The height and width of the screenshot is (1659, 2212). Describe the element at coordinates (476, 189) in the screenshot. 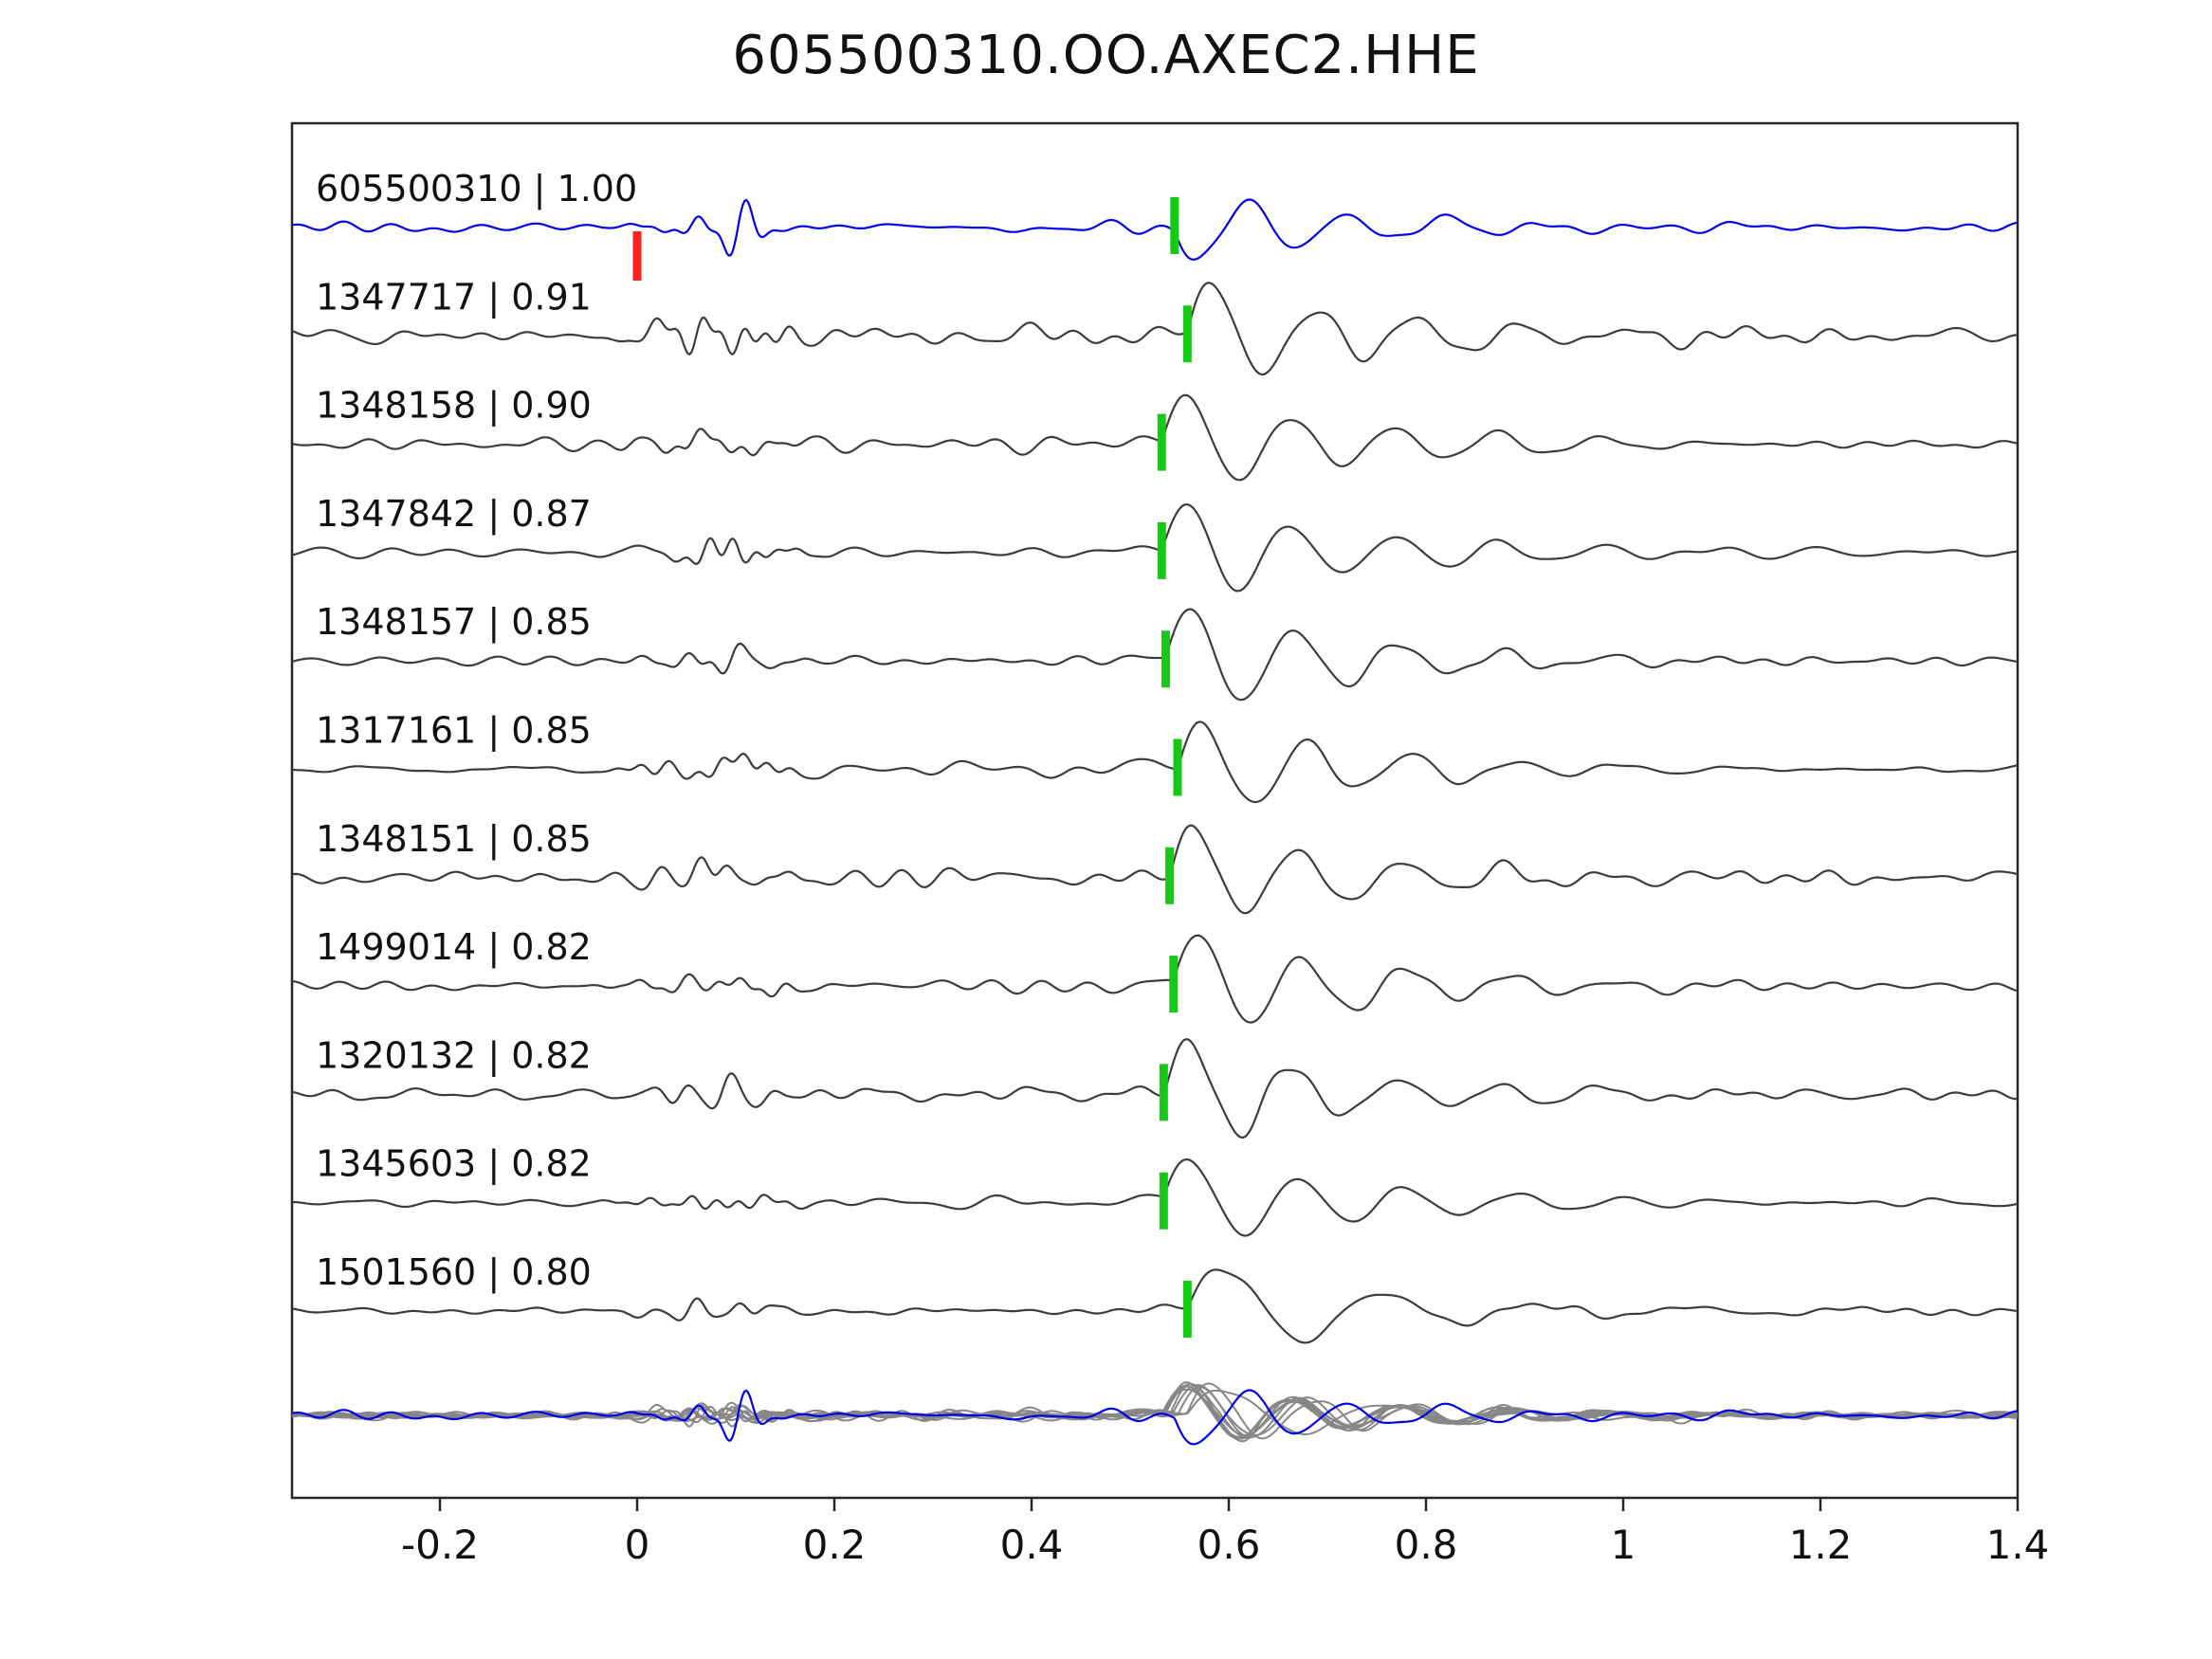

I see `trace-label: 605500310 | 1.00` at that location.